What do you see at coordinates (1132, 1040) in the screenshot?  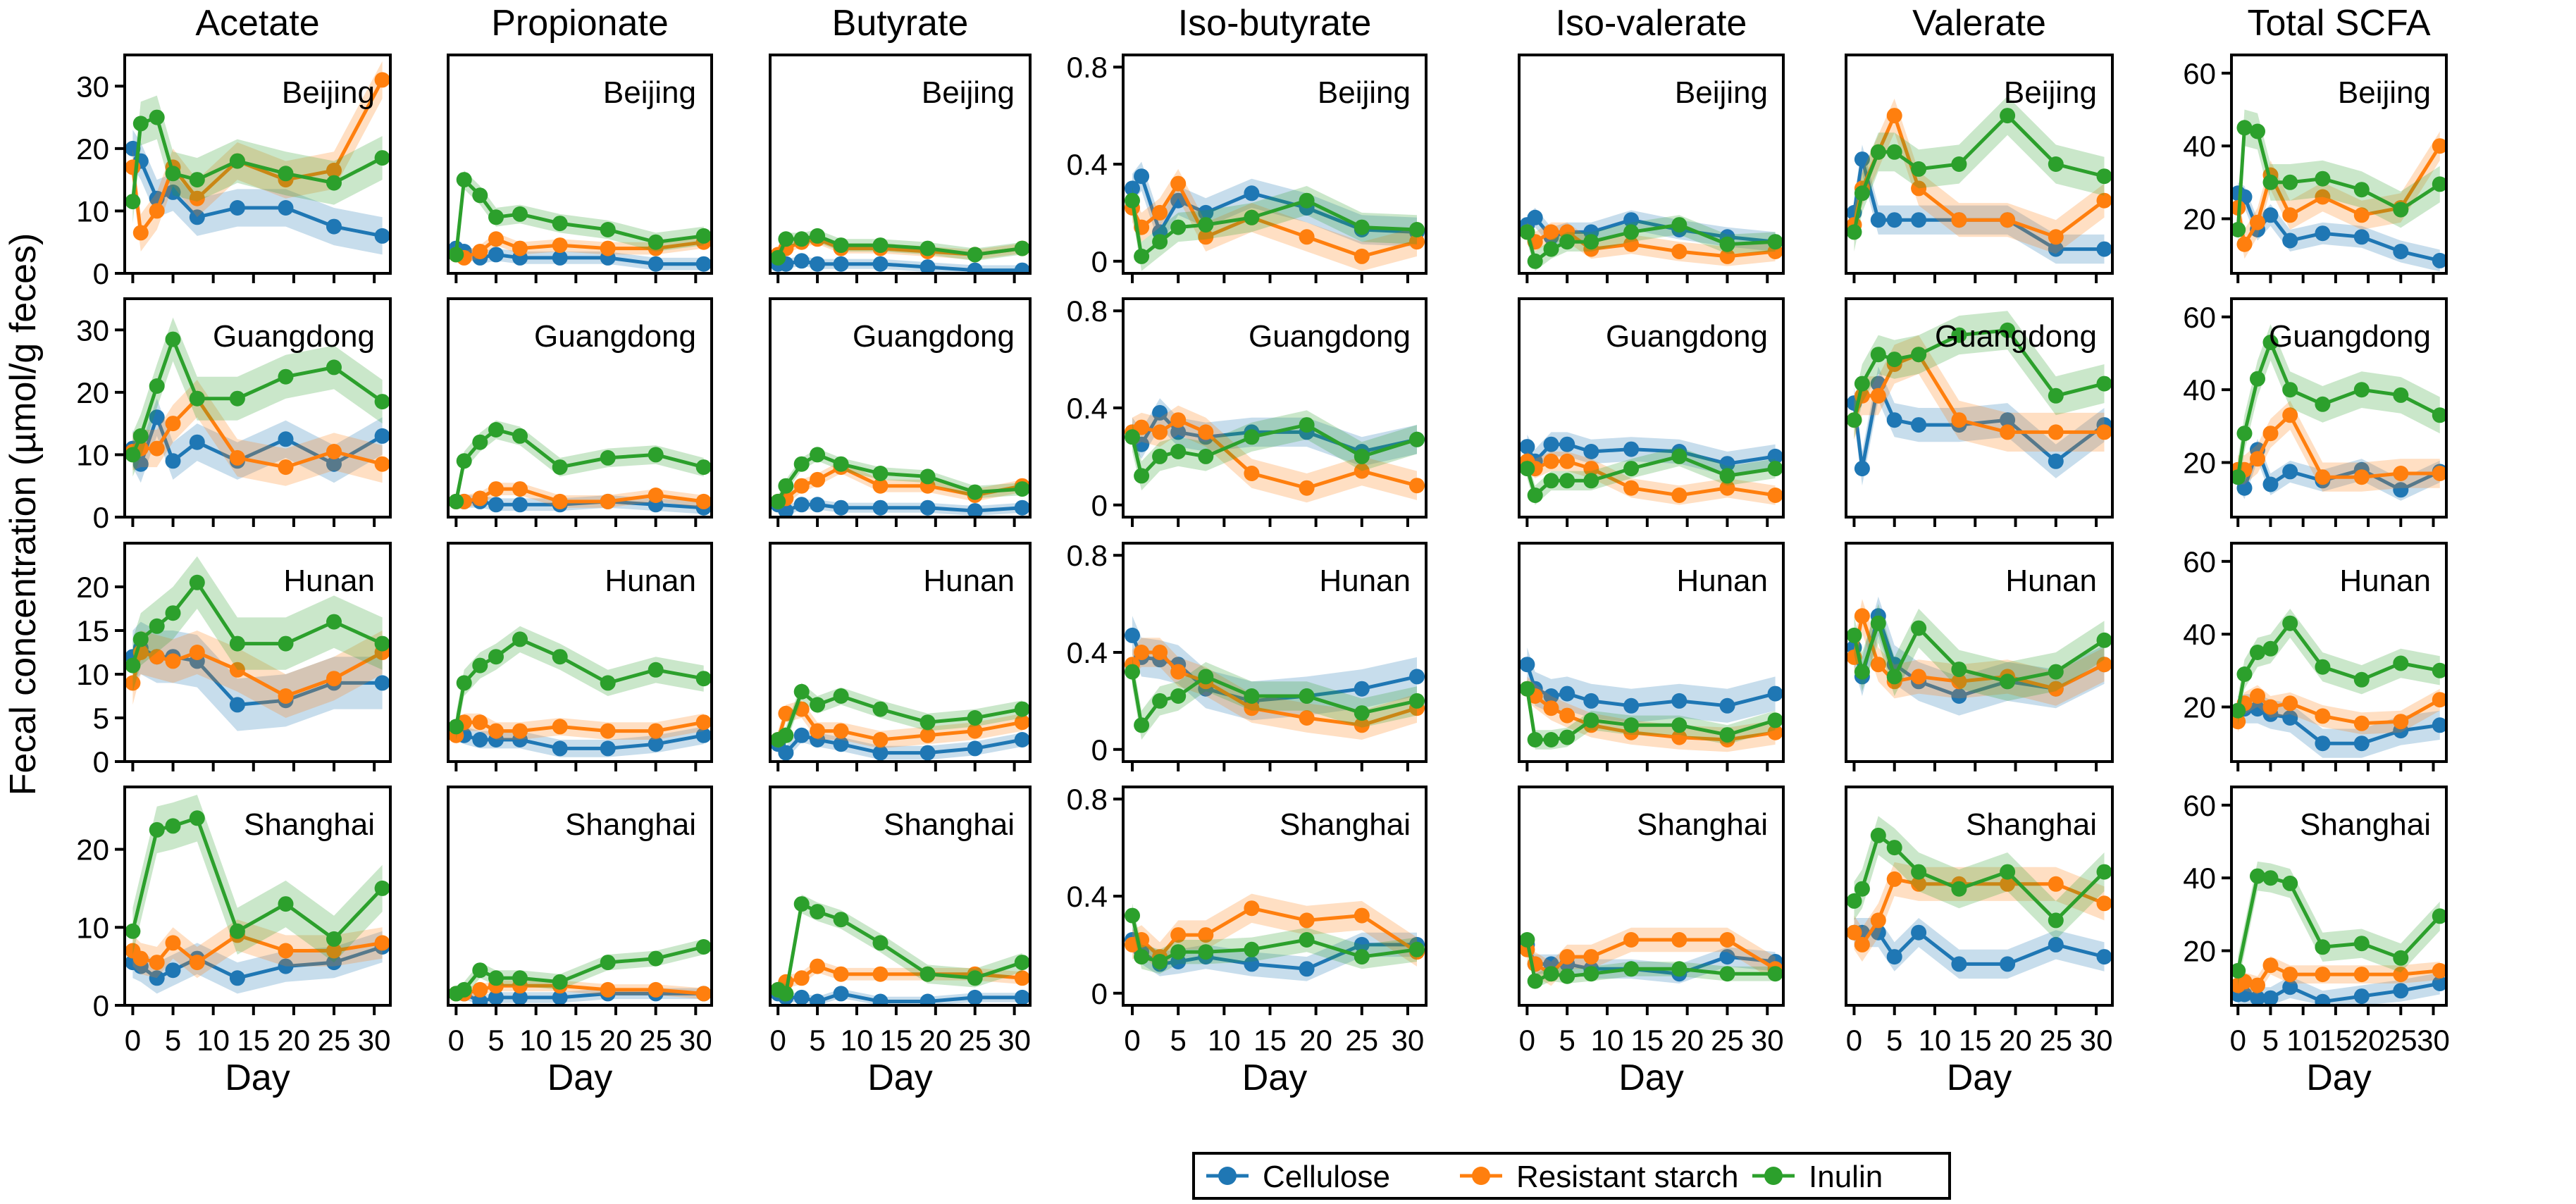 I see `x-tick-label: 0` at bounding box center [1132, 1040].